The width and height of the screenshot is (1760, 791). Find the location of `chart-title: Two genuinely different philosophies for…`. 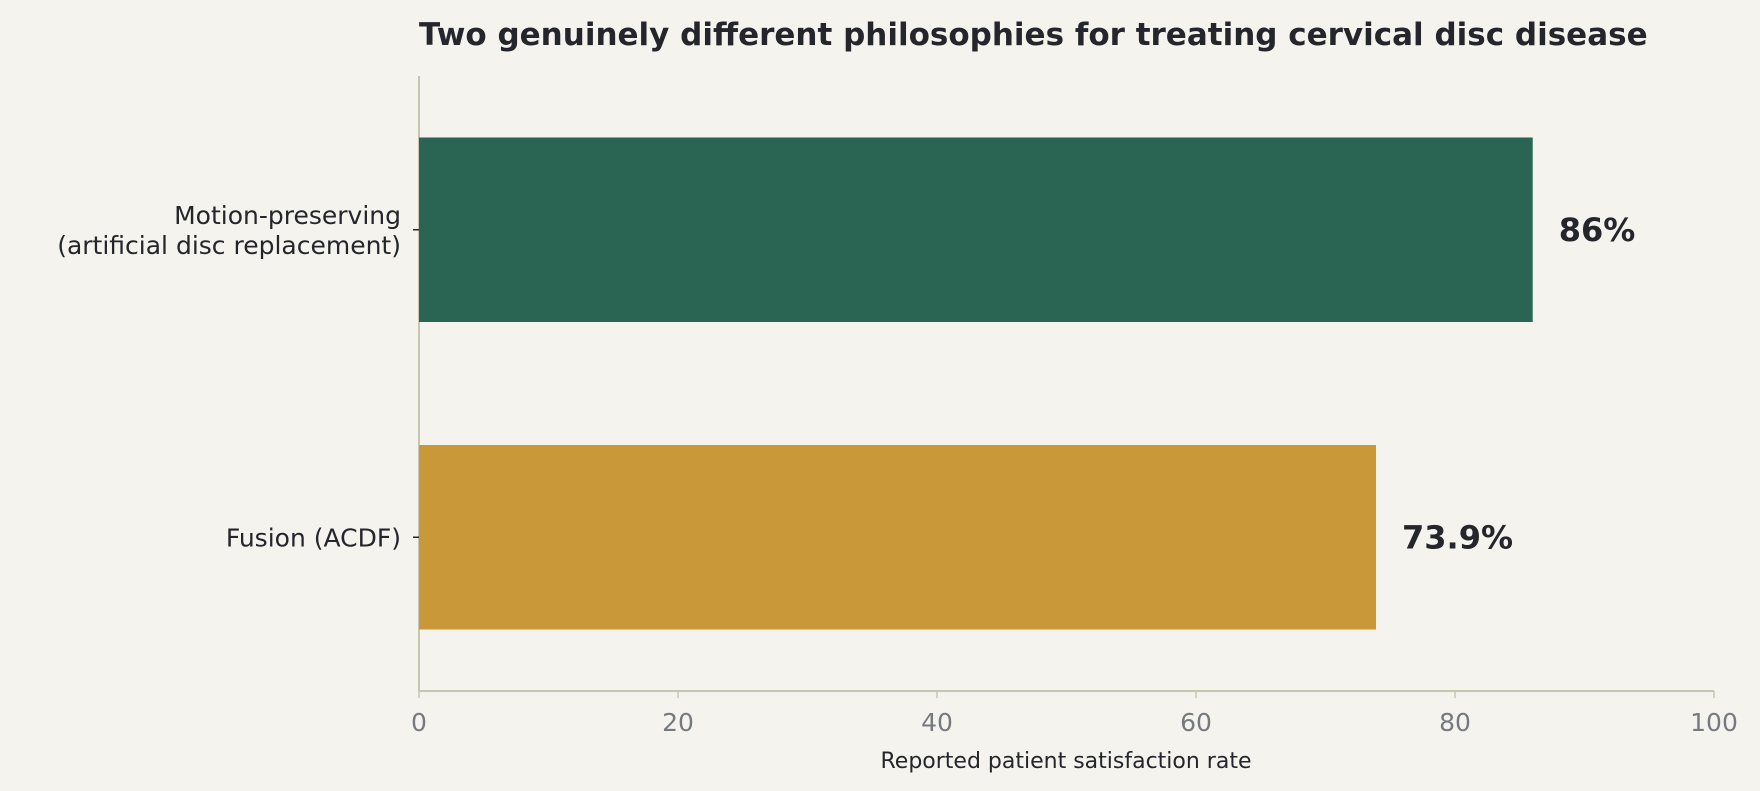

chart-title: Two genuinely different philosophies for… is located at coordinates (1033, 35).